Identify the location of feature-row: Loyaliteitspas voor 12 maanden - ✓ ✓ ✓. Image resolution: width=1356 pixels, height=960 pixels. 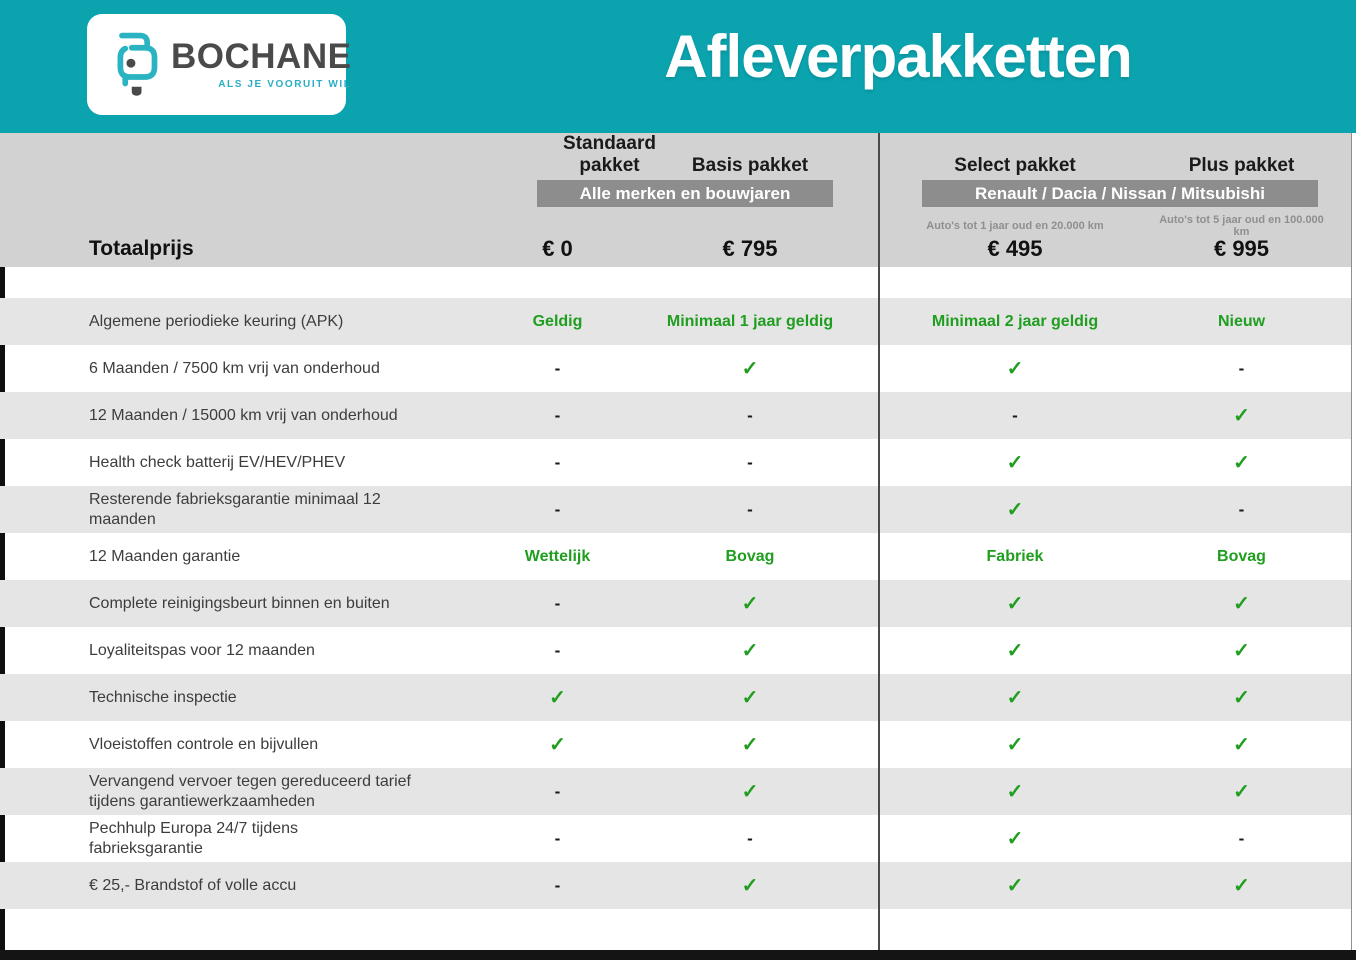
(675, 650).